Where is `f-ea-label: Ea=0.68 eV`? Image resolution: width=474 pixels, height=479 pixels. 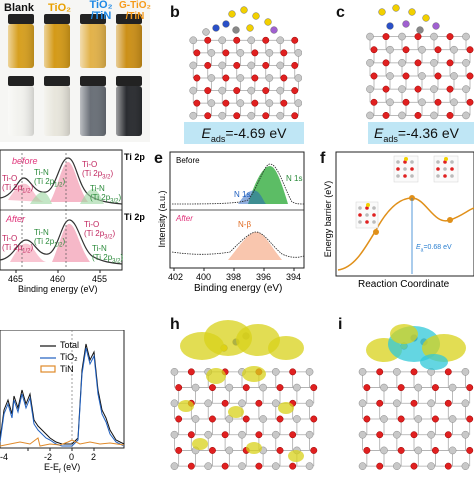
f-ea-label: Ea=0.68 eV is located at coordinates (434, 248).